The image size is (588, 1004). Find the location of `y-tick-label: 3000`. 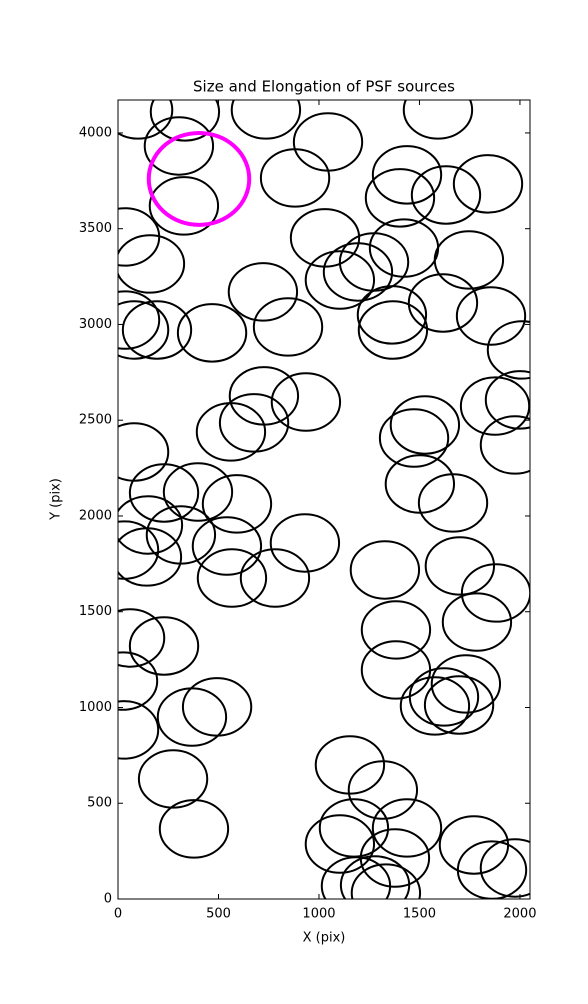

y-tick-label: 3000 is located at coordinates (95, 324).